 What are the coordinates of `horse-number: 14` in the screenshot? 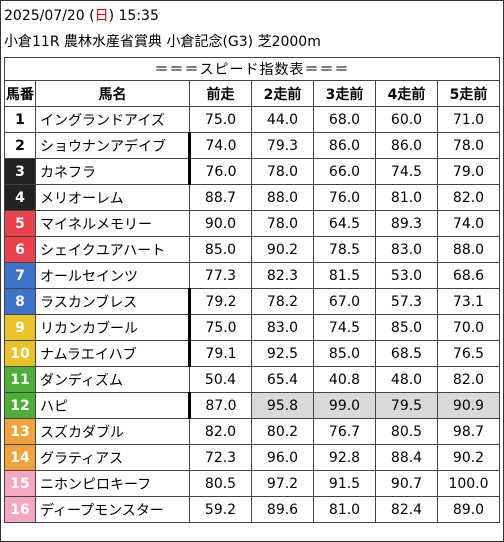 It's located at (20, 457).